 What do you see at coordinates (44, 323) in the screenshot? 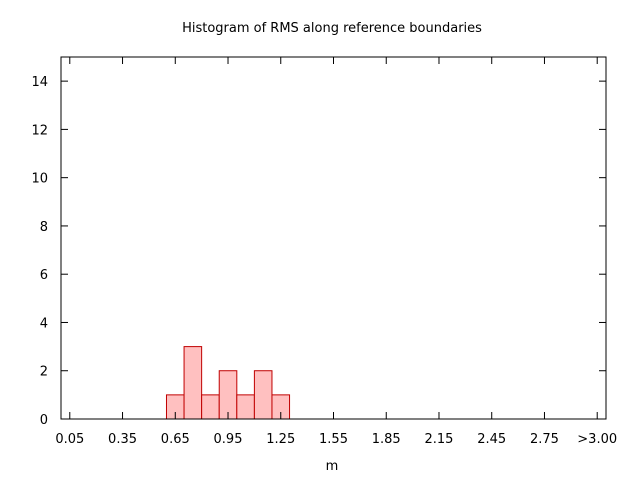
I see `y-tick-label: 4` at bounding box center [44, 323].